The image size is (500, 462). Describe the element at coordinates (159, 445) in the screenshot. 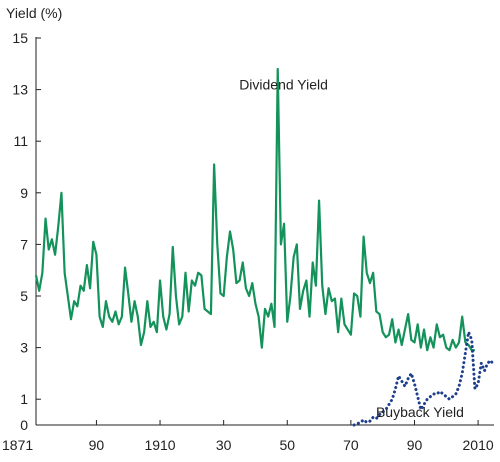

I see `x-tick-label: 1910` at that location.